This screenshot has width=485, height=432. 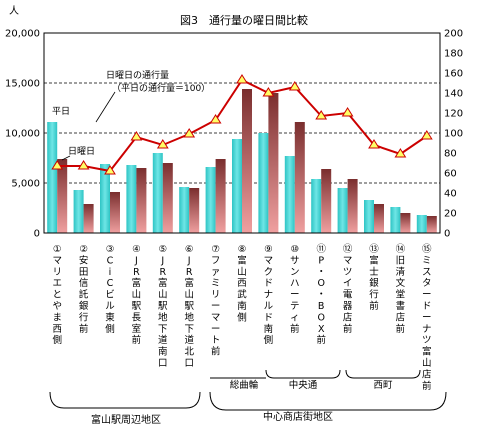 I want to click on category-label-char: ⑭, so click(x=401, y=249).